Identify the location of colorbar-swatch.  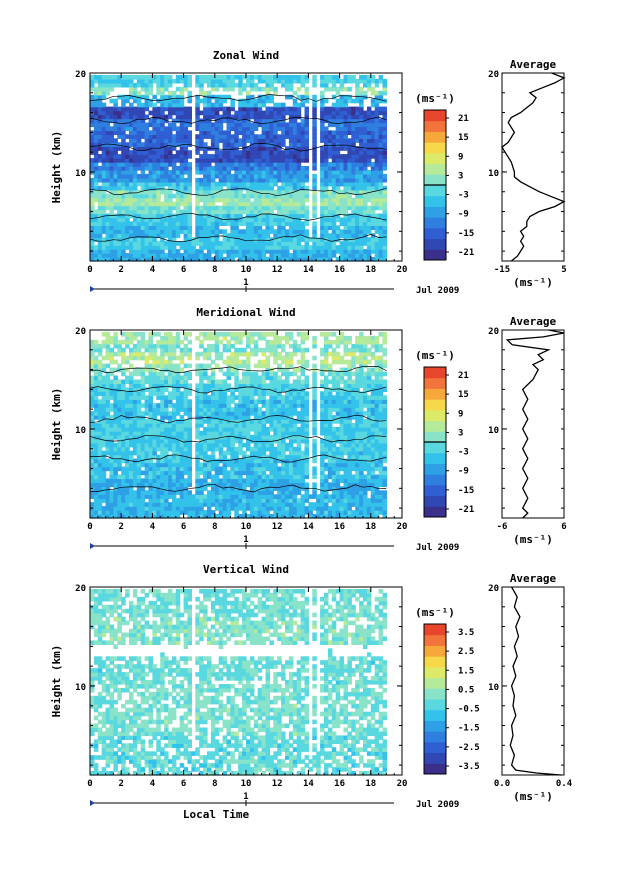
(435, 201).